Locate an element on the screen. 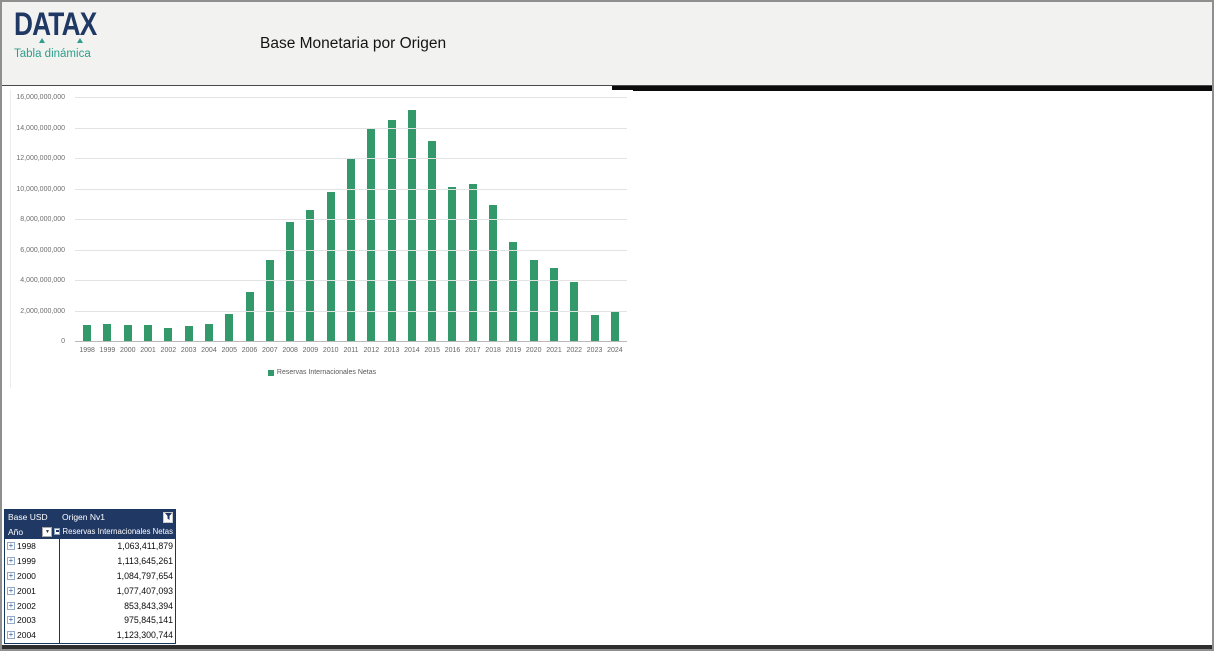 This screenshot has height=651, width=1214. pivot-year-label: 2001 is located at coordinates (26, 590).